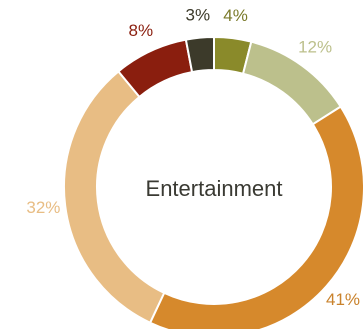 Image resolution: width=363 pixels, height=329 pixels. I want to click on center-label: Entertainment, so click(214, 188).